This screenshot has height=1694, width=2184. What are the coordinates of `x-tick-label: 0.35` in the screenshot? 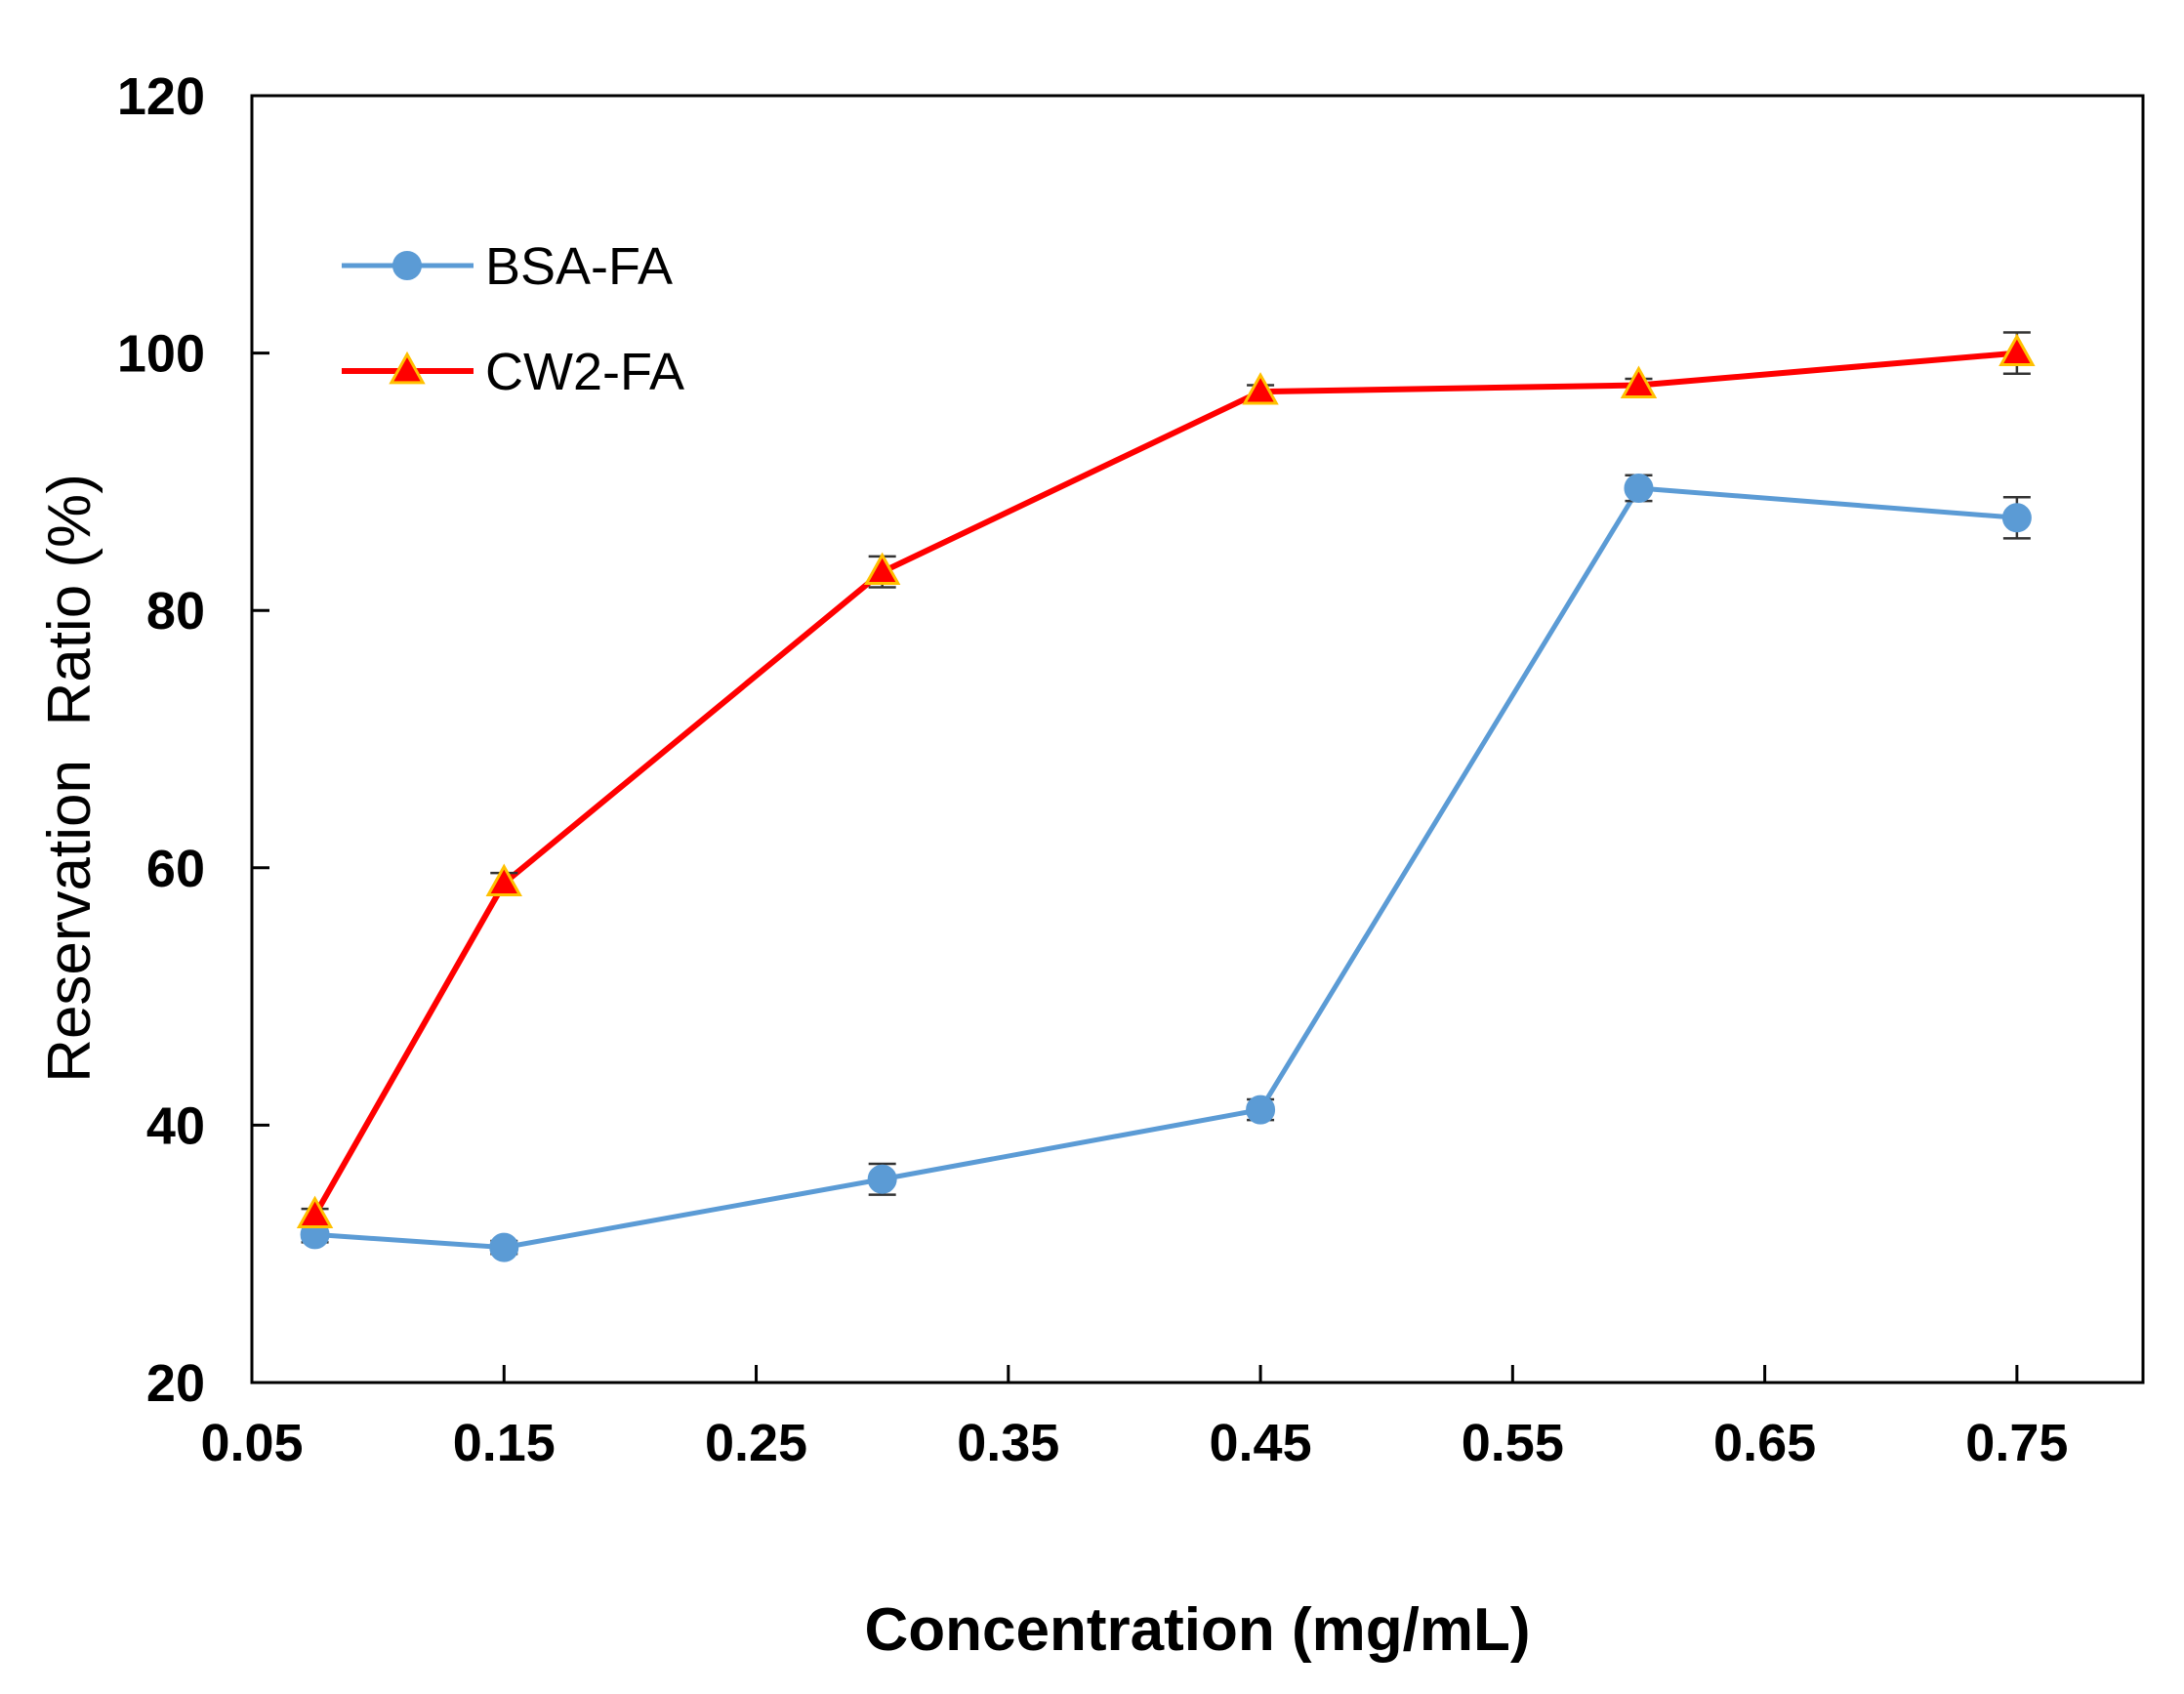 It's located at (1008, 1443).